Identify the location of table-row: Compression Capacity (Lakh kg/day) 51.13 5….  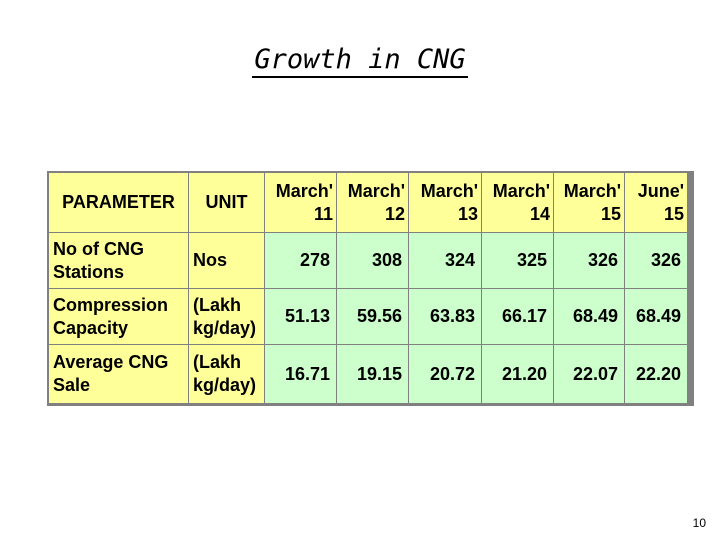
(368, 316).